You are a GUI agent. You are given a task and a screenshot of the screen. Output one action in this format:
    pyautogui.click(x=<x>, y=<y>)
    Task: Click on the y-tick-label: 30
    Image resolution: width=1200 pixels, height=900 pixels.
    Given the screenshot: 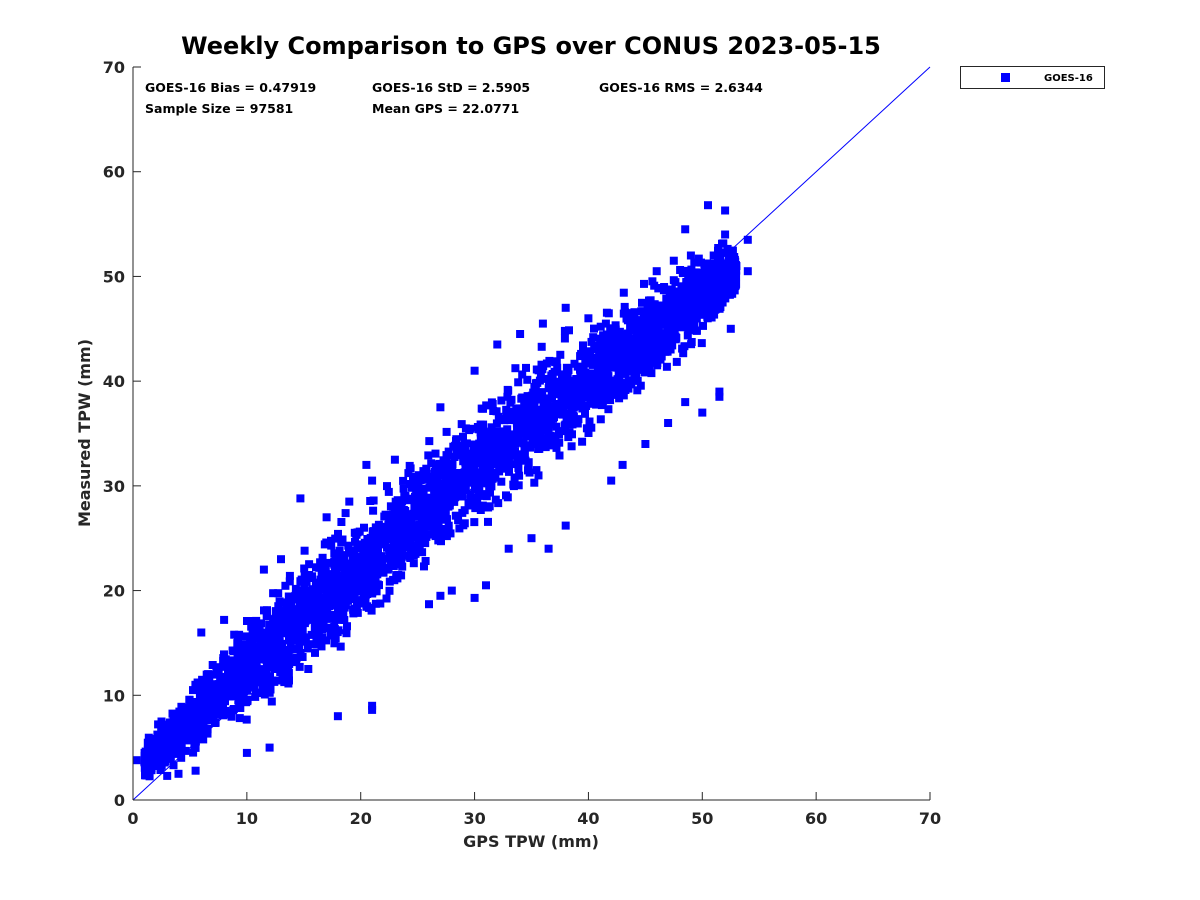 What is the action you would take?
    pyautogui.click(x=114, y=486)
    